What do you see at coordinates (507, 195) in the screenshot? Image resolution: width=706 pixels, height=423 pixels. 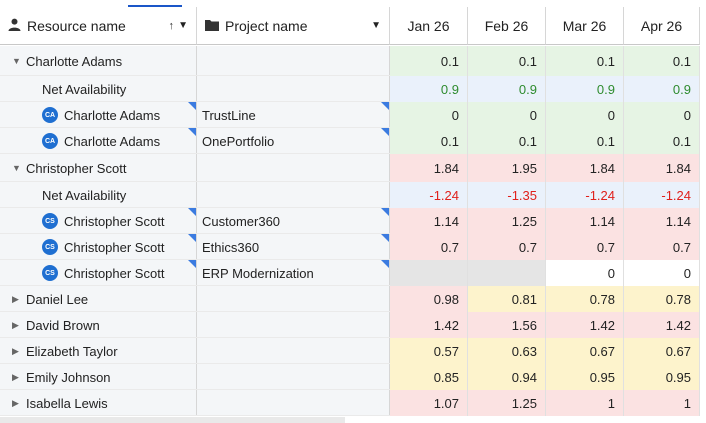 I see `allocation-cell: -1.35` at bounding box center [507, 195].